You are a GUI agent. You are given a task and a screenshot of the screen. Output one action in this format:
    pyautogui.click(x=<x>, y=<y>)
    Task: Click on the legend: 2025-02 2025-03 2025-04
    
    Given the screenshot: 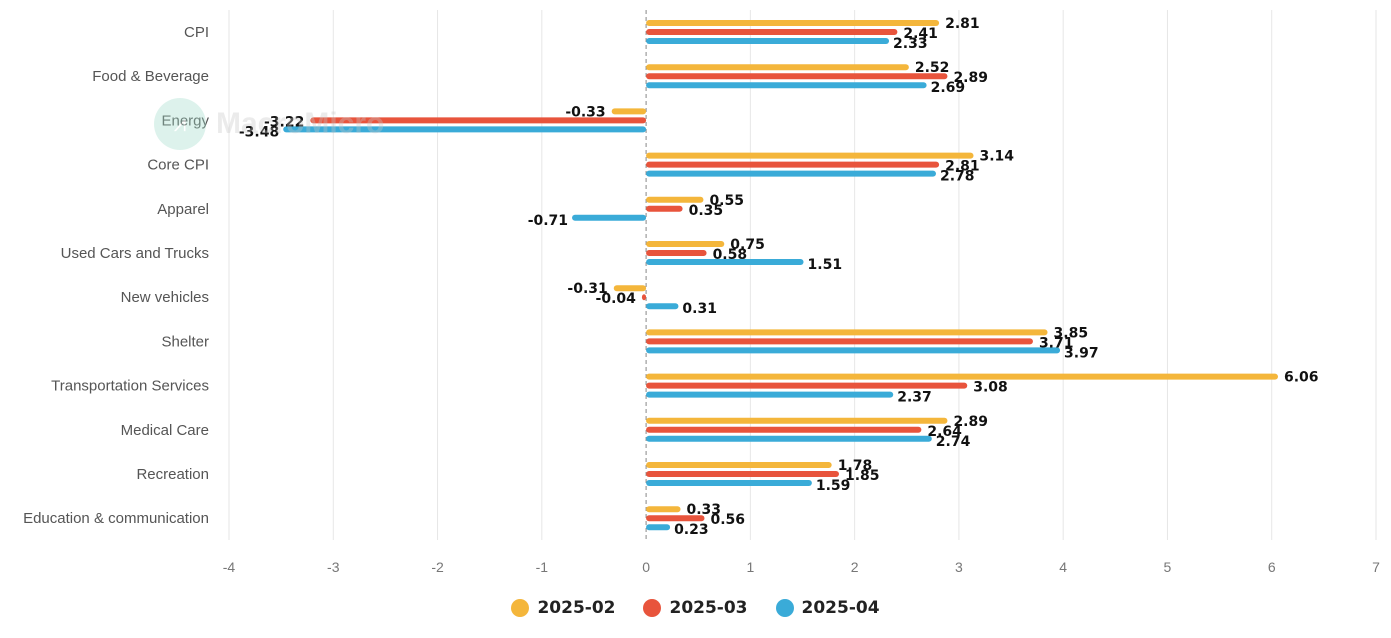 What is the action you would take?
    pyautogui.click(x=695, y=608)
    